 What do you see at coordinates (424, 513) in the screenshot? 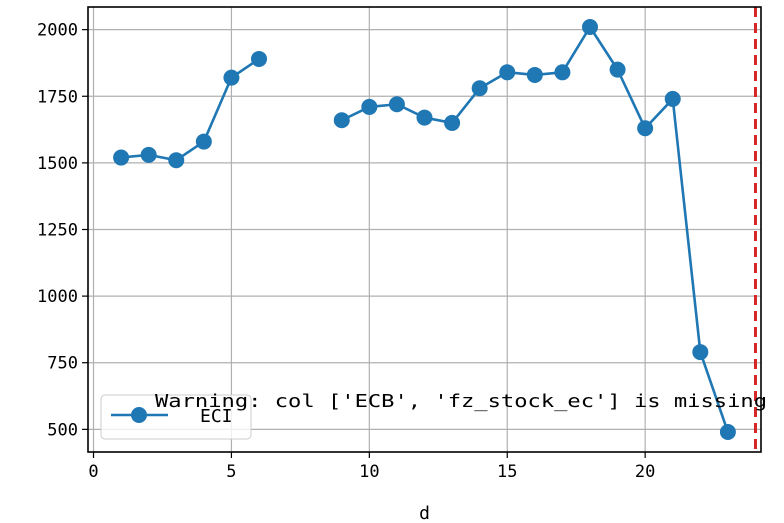
I see `x-axis-label: d` at bounding box center [424, 513].